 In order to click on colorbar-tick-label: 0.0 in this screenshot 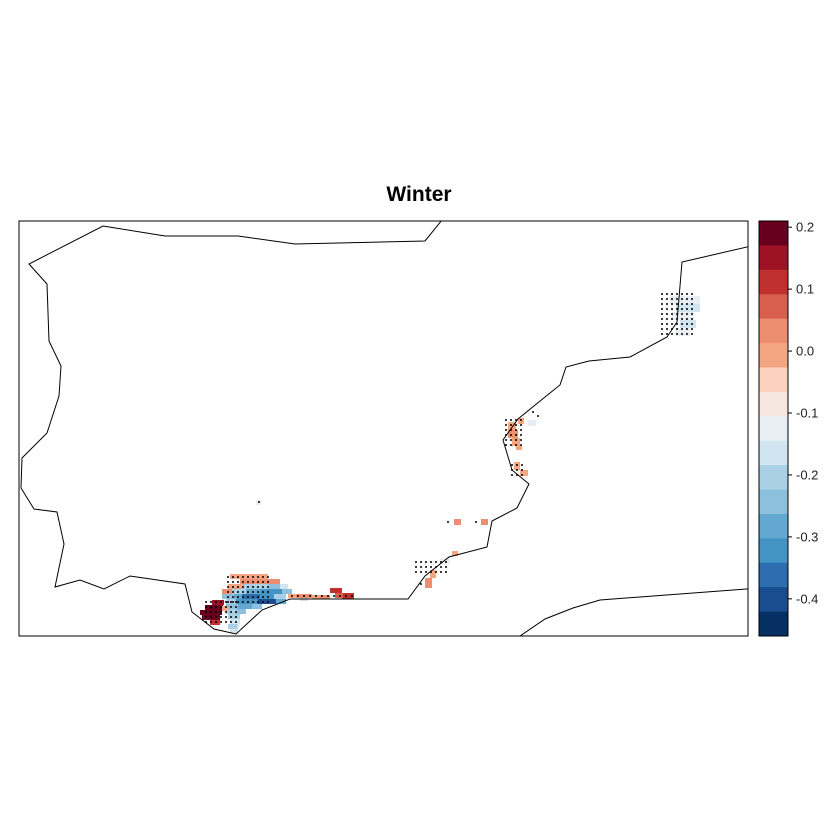, I will do `click(805, 351)`.